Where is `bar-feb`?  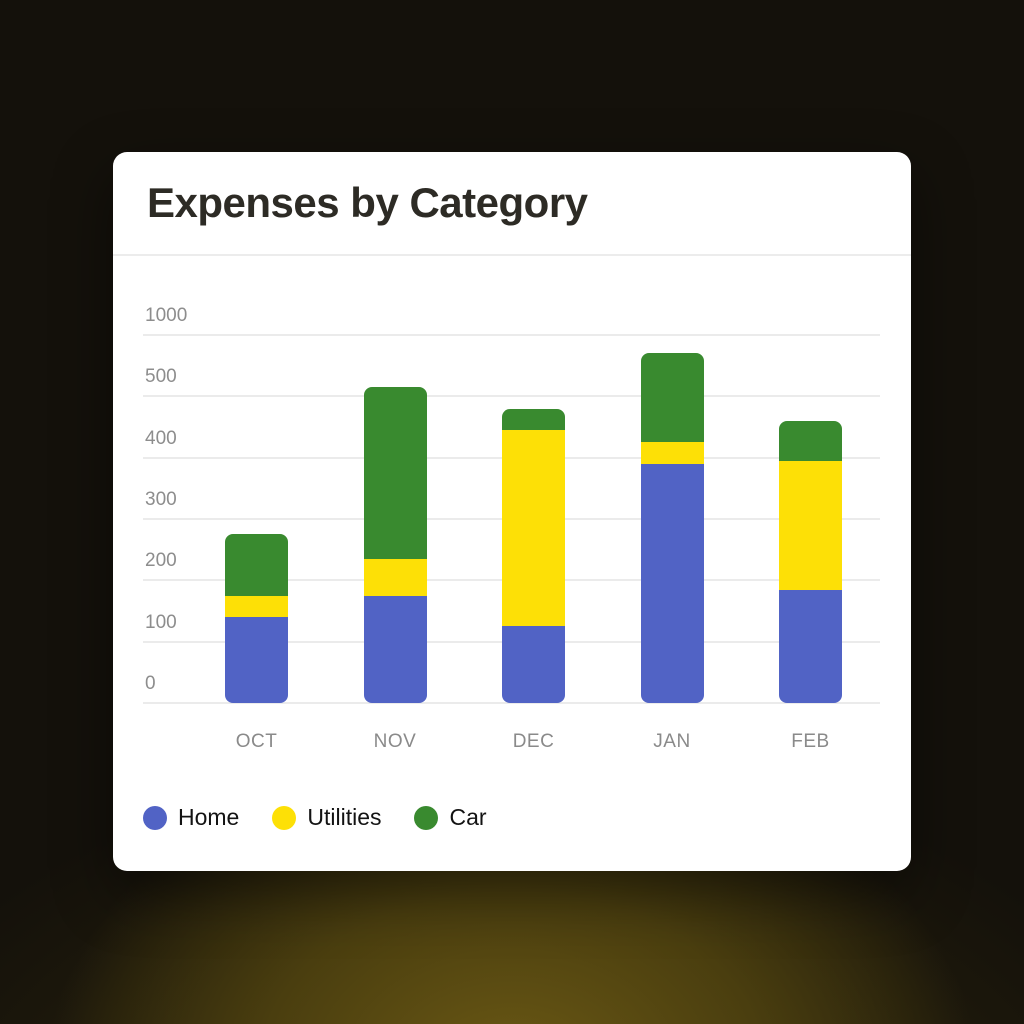 bar-feb is located at coordinates (810, 561).